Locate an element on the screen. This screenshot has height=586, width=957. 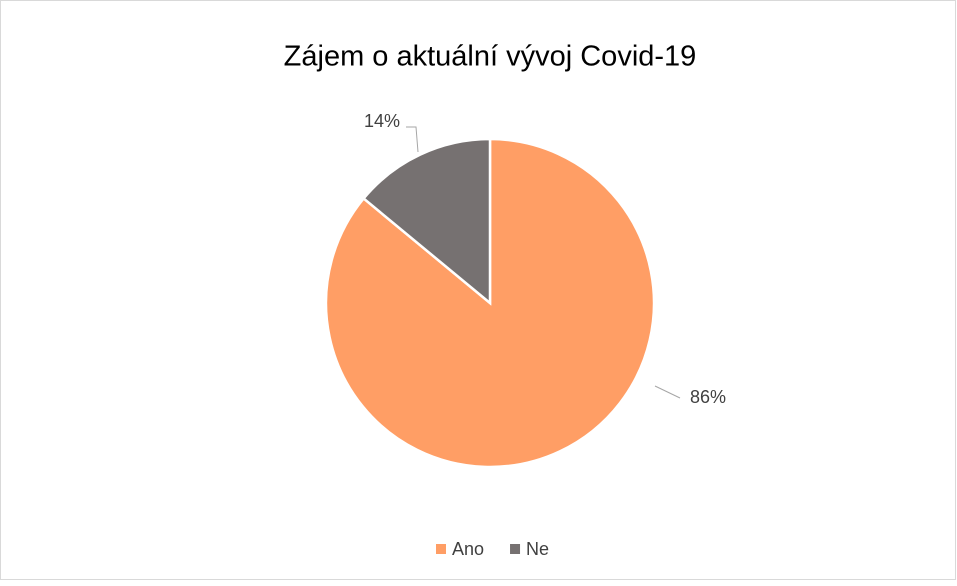
legend-label: Ne is located at coordinates (537, 549).